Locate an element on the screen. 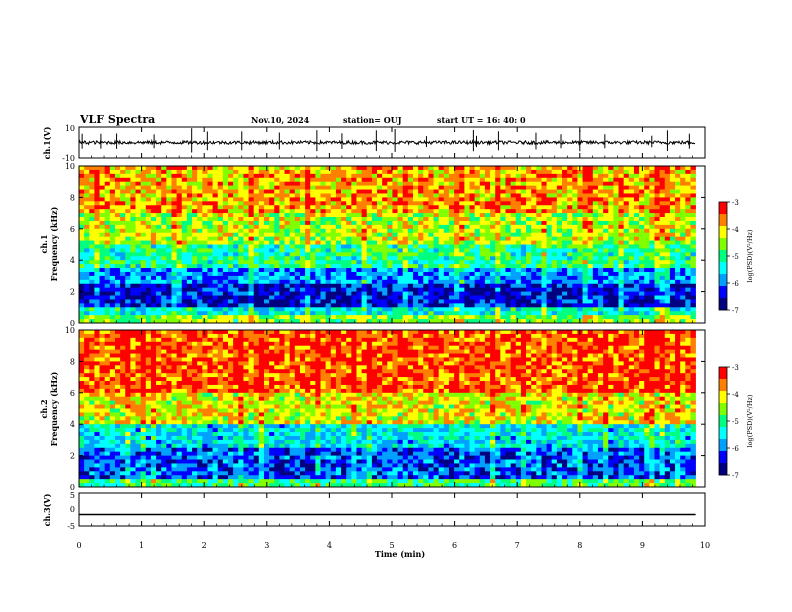  ch1-spectrogram-ytick-label: 2 is located at coordinates (72, 292).